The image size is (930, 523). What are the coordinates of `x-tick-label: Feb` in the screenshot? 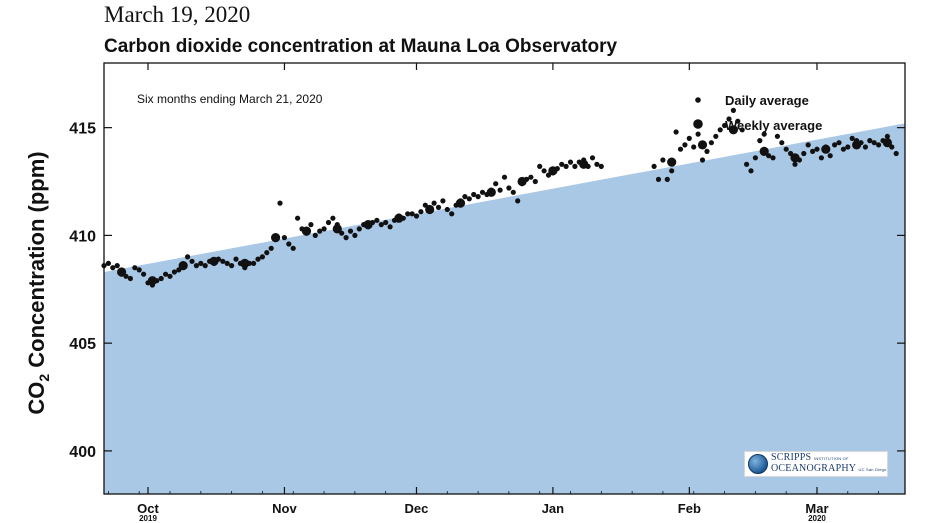 It's located at (689, 508).